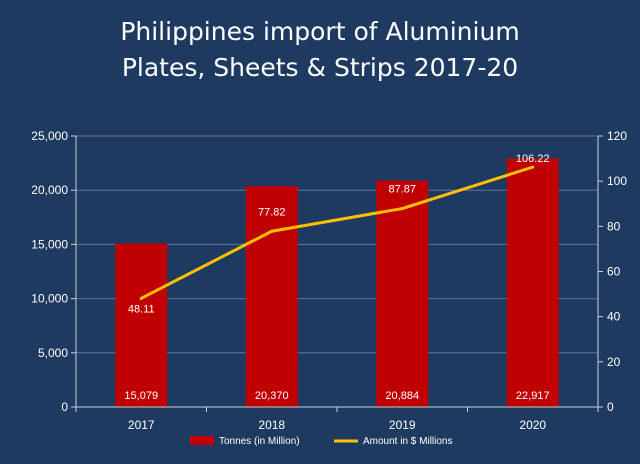  I want to click on y-left-tick-label: 20,000, so click(49, 190).